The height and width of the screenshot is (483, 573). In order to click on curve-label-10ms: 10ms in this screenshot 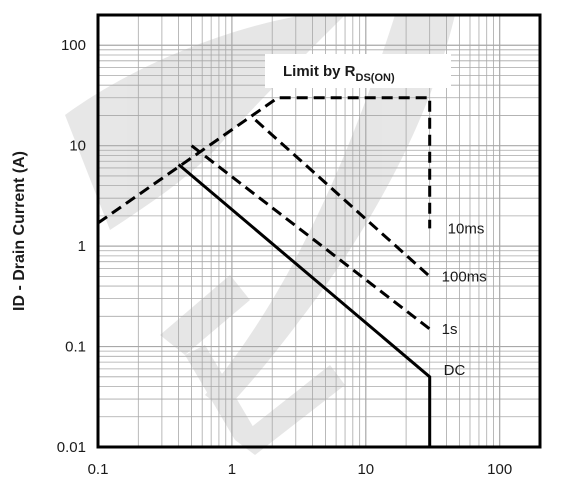, I will do `click(466, 228)`.